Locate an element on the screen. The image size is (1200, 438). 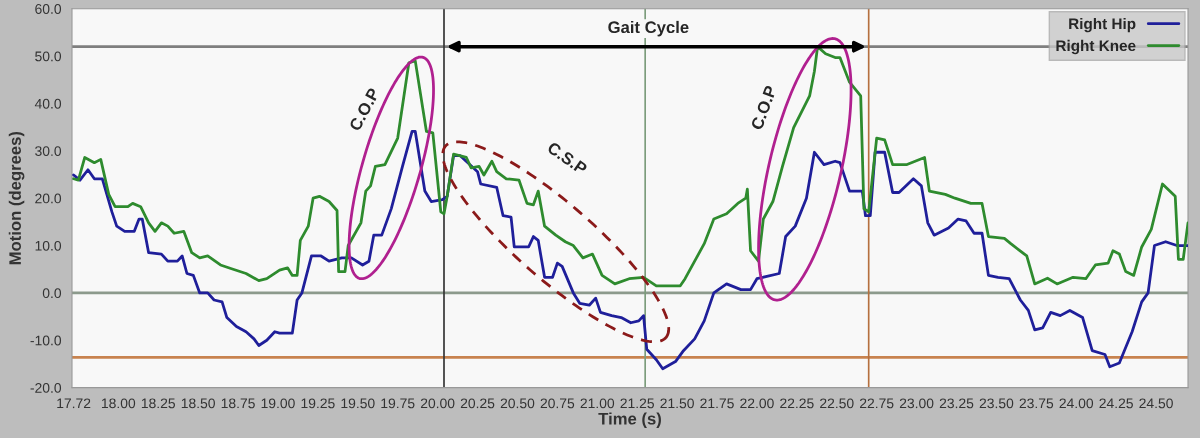
x-tick-label: 23.25 is located at coordinates (956, 403).